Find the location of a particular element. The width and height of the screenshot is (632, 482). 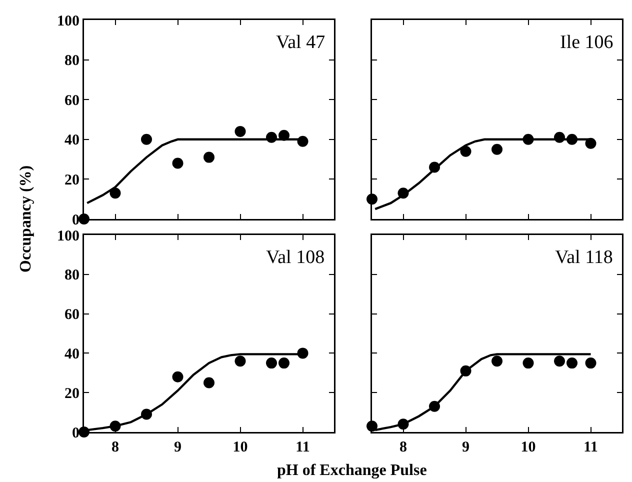

annotation: Val 118 is located at coordinates (584, 257).